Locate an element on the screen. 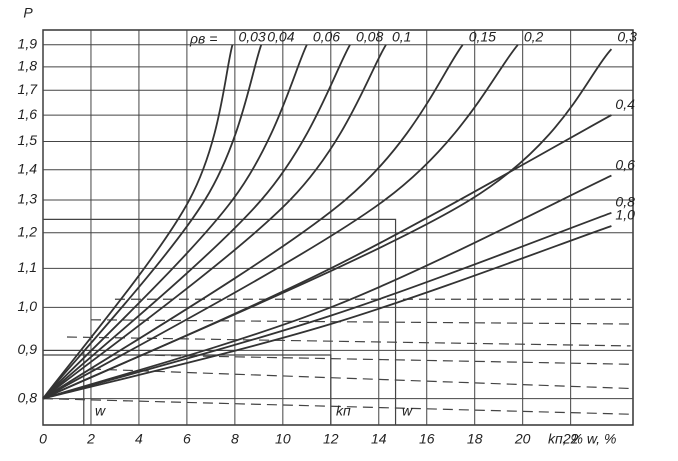 This screenshot has height=461, width=678. x-tick-label: 12 is located at coordinates (331, 439).